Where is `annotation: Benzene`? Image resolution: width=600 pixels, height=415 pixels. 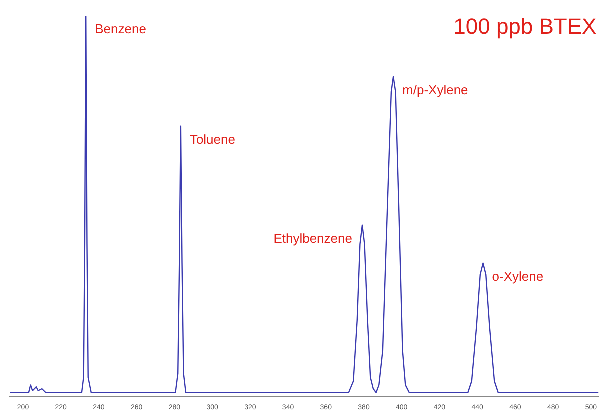
annotation: Benzene is located at coordinates (120, 29).